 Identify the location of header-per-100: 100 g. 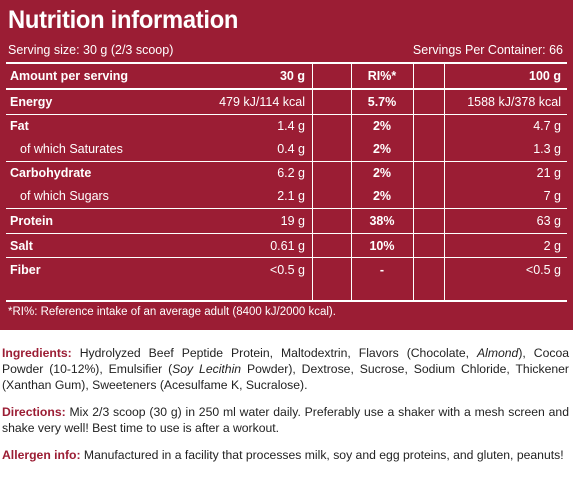
(545, 76).